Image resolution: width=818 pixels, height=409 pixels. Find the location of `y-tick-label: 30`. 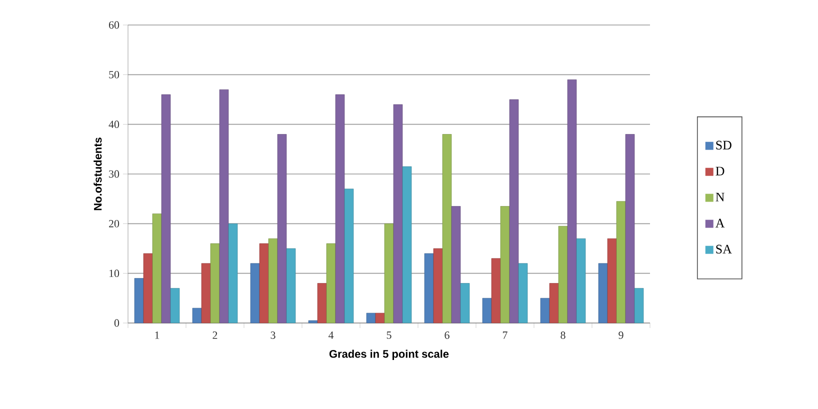

y-tick-label: 30 is located at coordinates (114, 174).